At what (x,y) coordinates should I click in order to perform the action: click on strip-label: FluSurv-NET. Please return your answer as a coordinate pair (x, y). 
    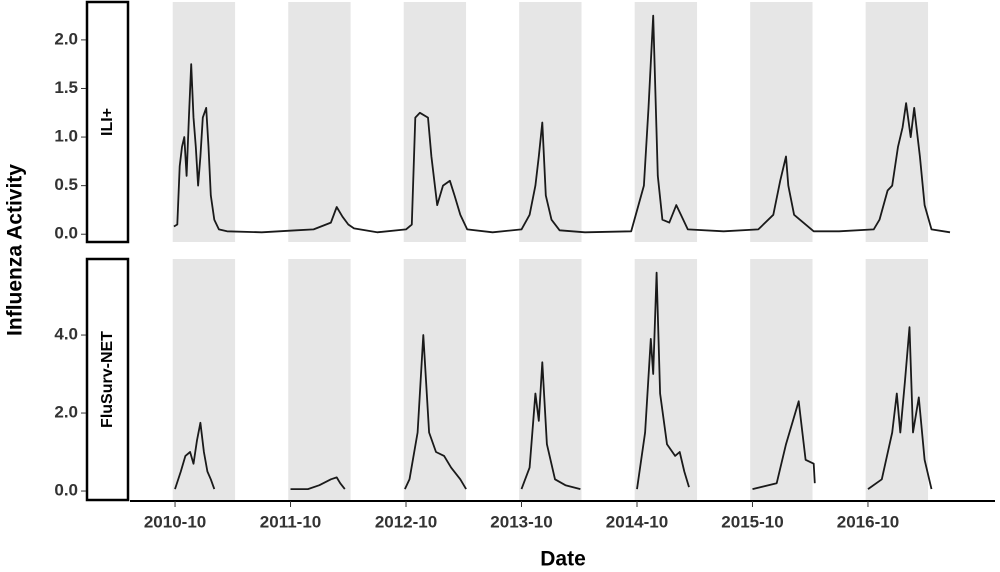
    Looking at the image, I should click on (107, 379).